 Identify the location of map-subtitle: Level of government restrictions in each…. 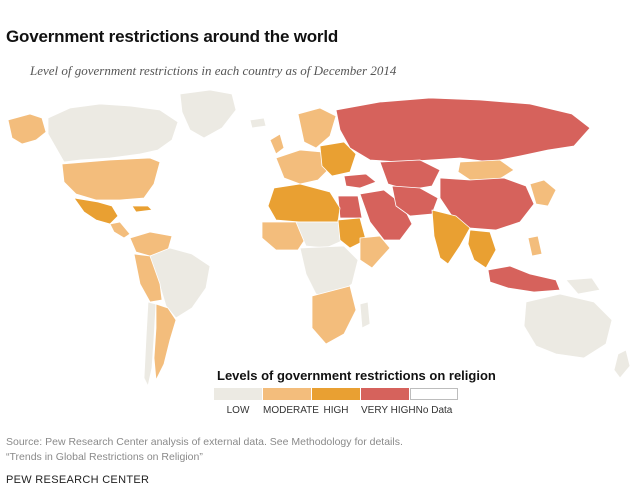
(213, 70).